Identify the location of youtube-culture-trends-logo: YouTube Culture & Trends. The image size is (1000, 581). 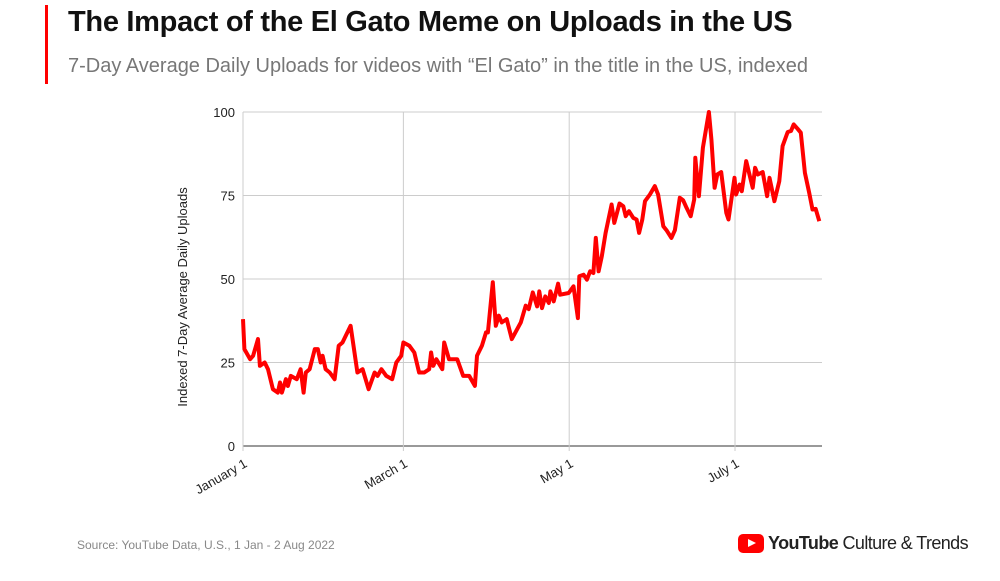
(853, 543).